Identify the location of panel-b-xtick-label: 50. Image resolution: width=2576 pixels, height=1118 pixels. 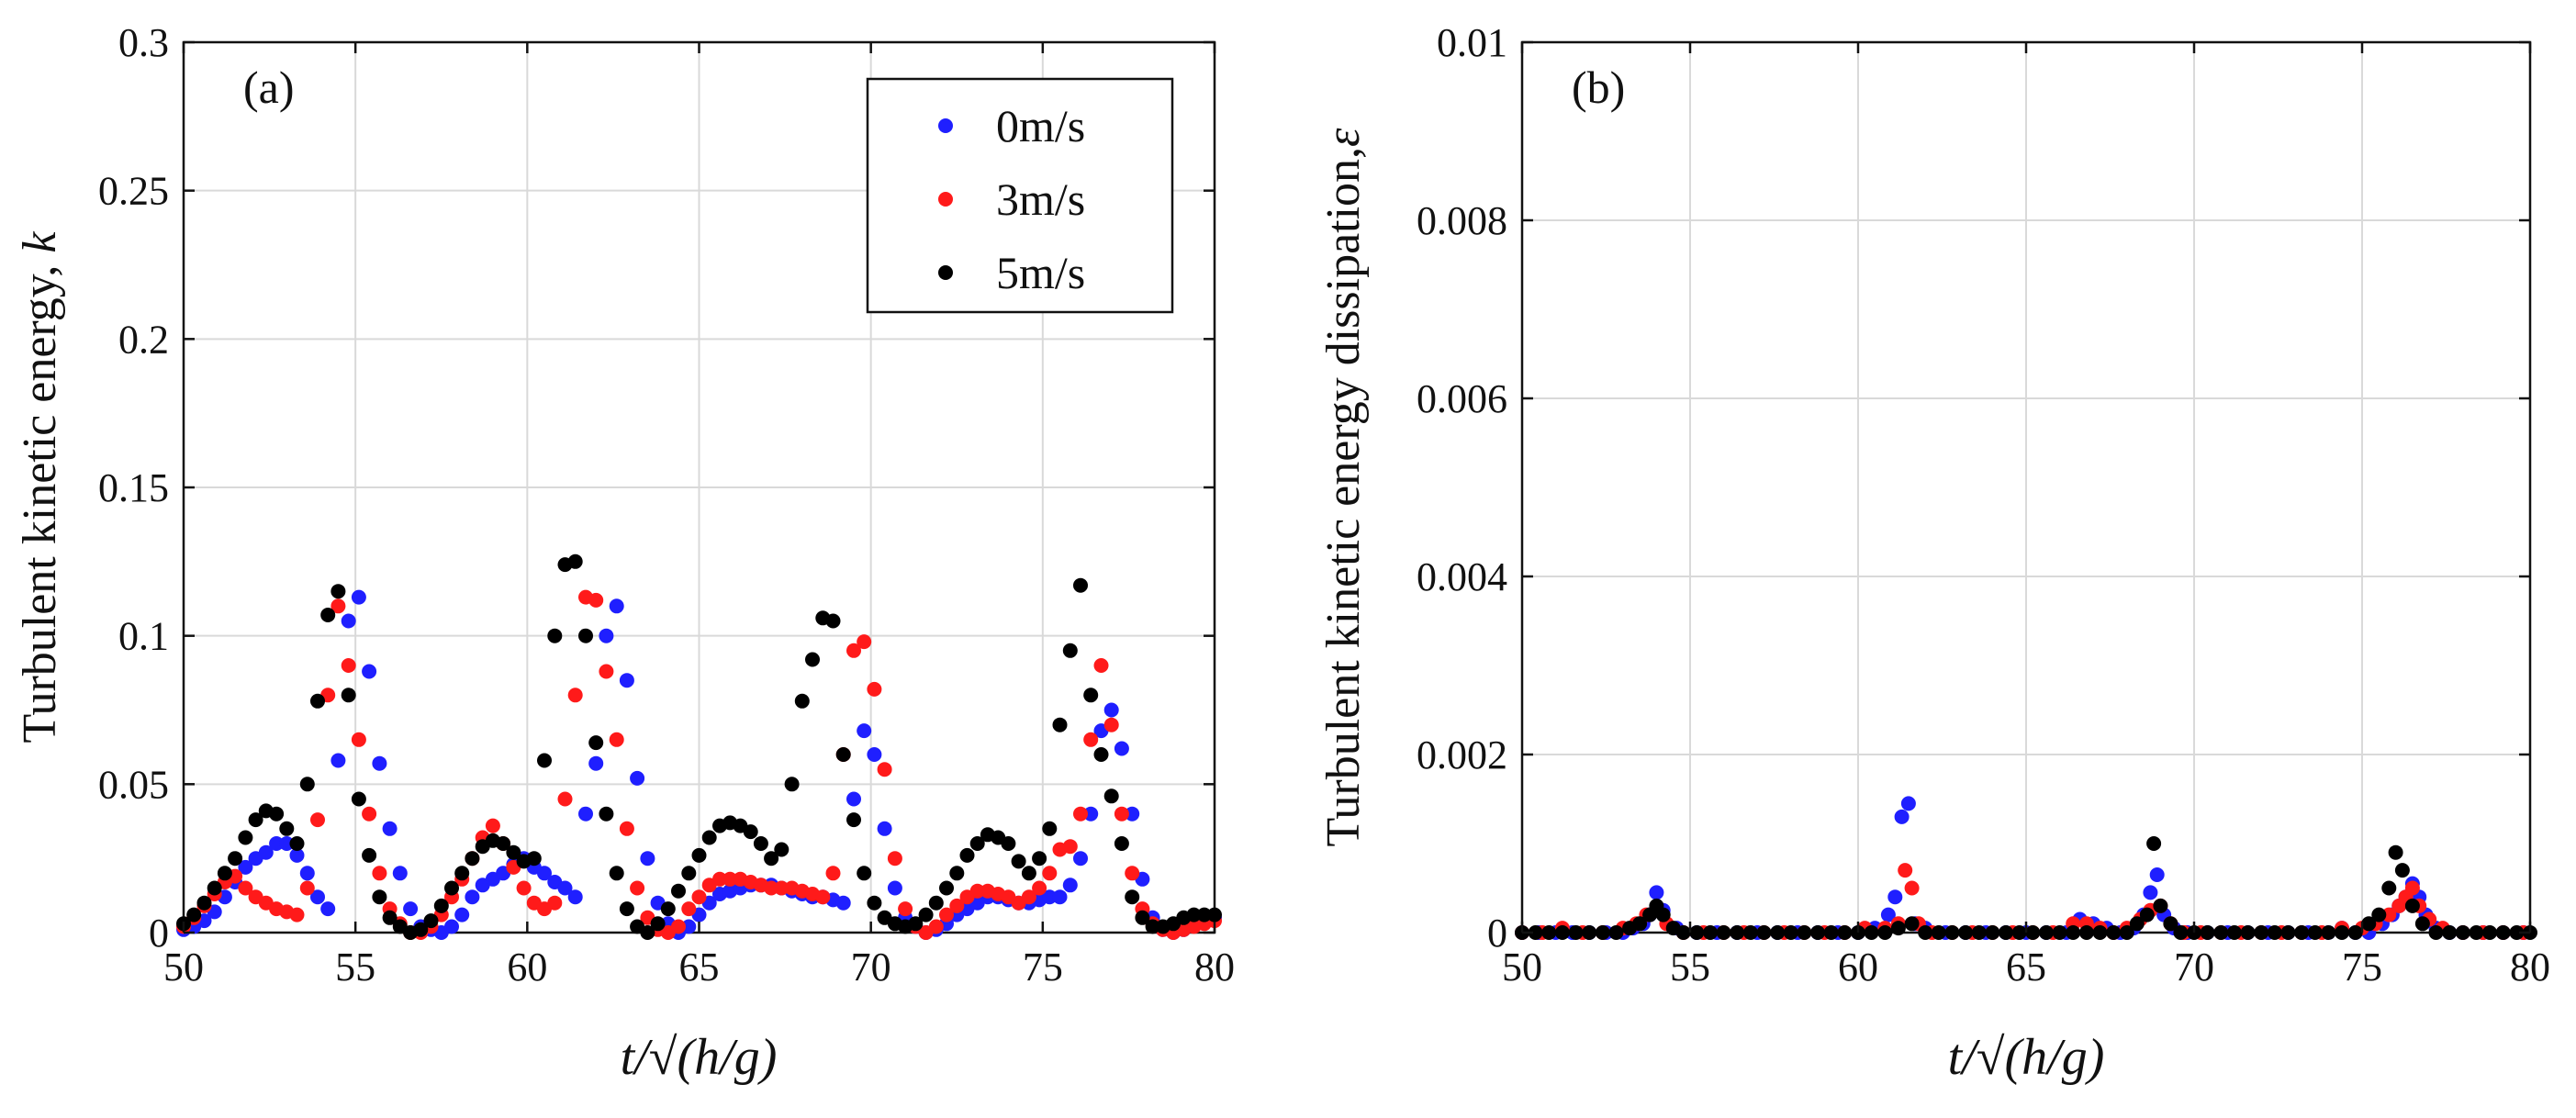
(1522, 967).